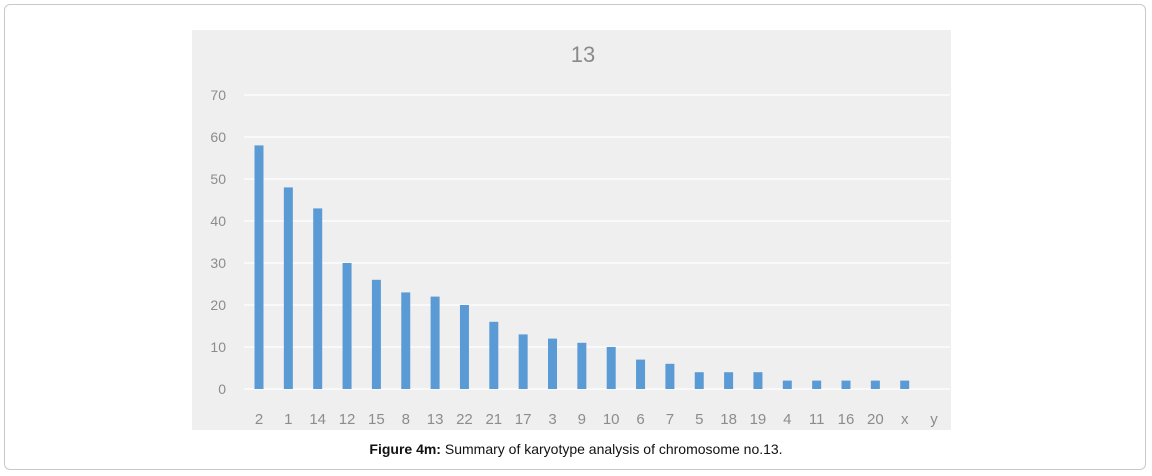  Describe the element at coordinates (552, 419) in the screenshot. I see `x-tick-label: 3` at that location.